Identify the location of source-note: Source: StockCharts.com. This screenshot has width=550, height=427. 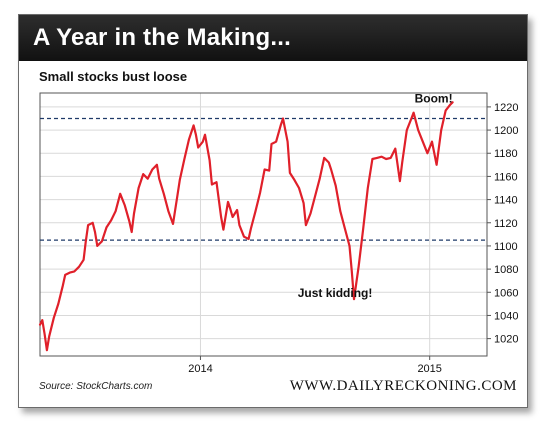
(96, 386).